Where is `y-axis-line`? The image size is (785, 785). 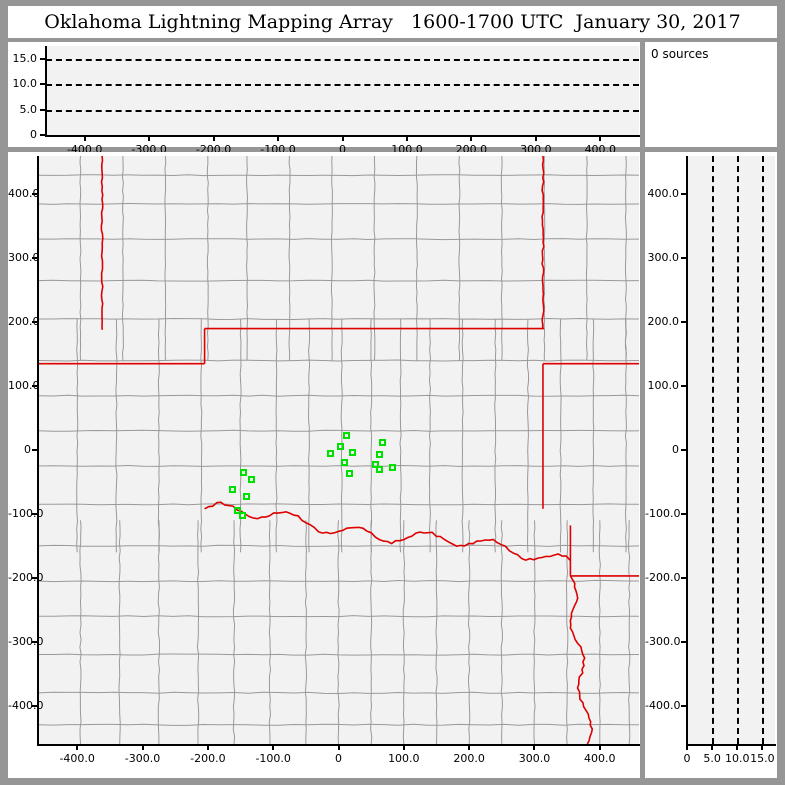
y-axis-line is located at coordinates (46, 91).